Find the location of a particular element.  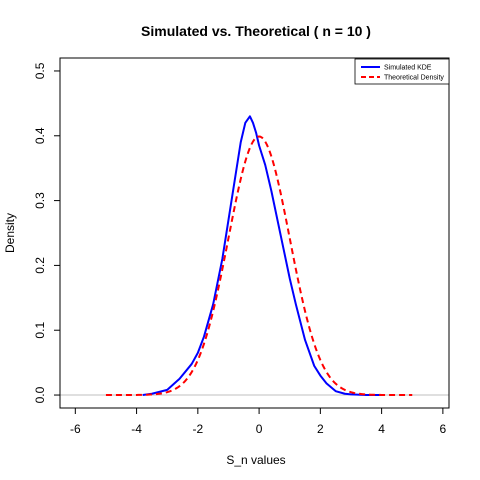

y-tick-label: 0.5 is located at coordinates (40, 70).